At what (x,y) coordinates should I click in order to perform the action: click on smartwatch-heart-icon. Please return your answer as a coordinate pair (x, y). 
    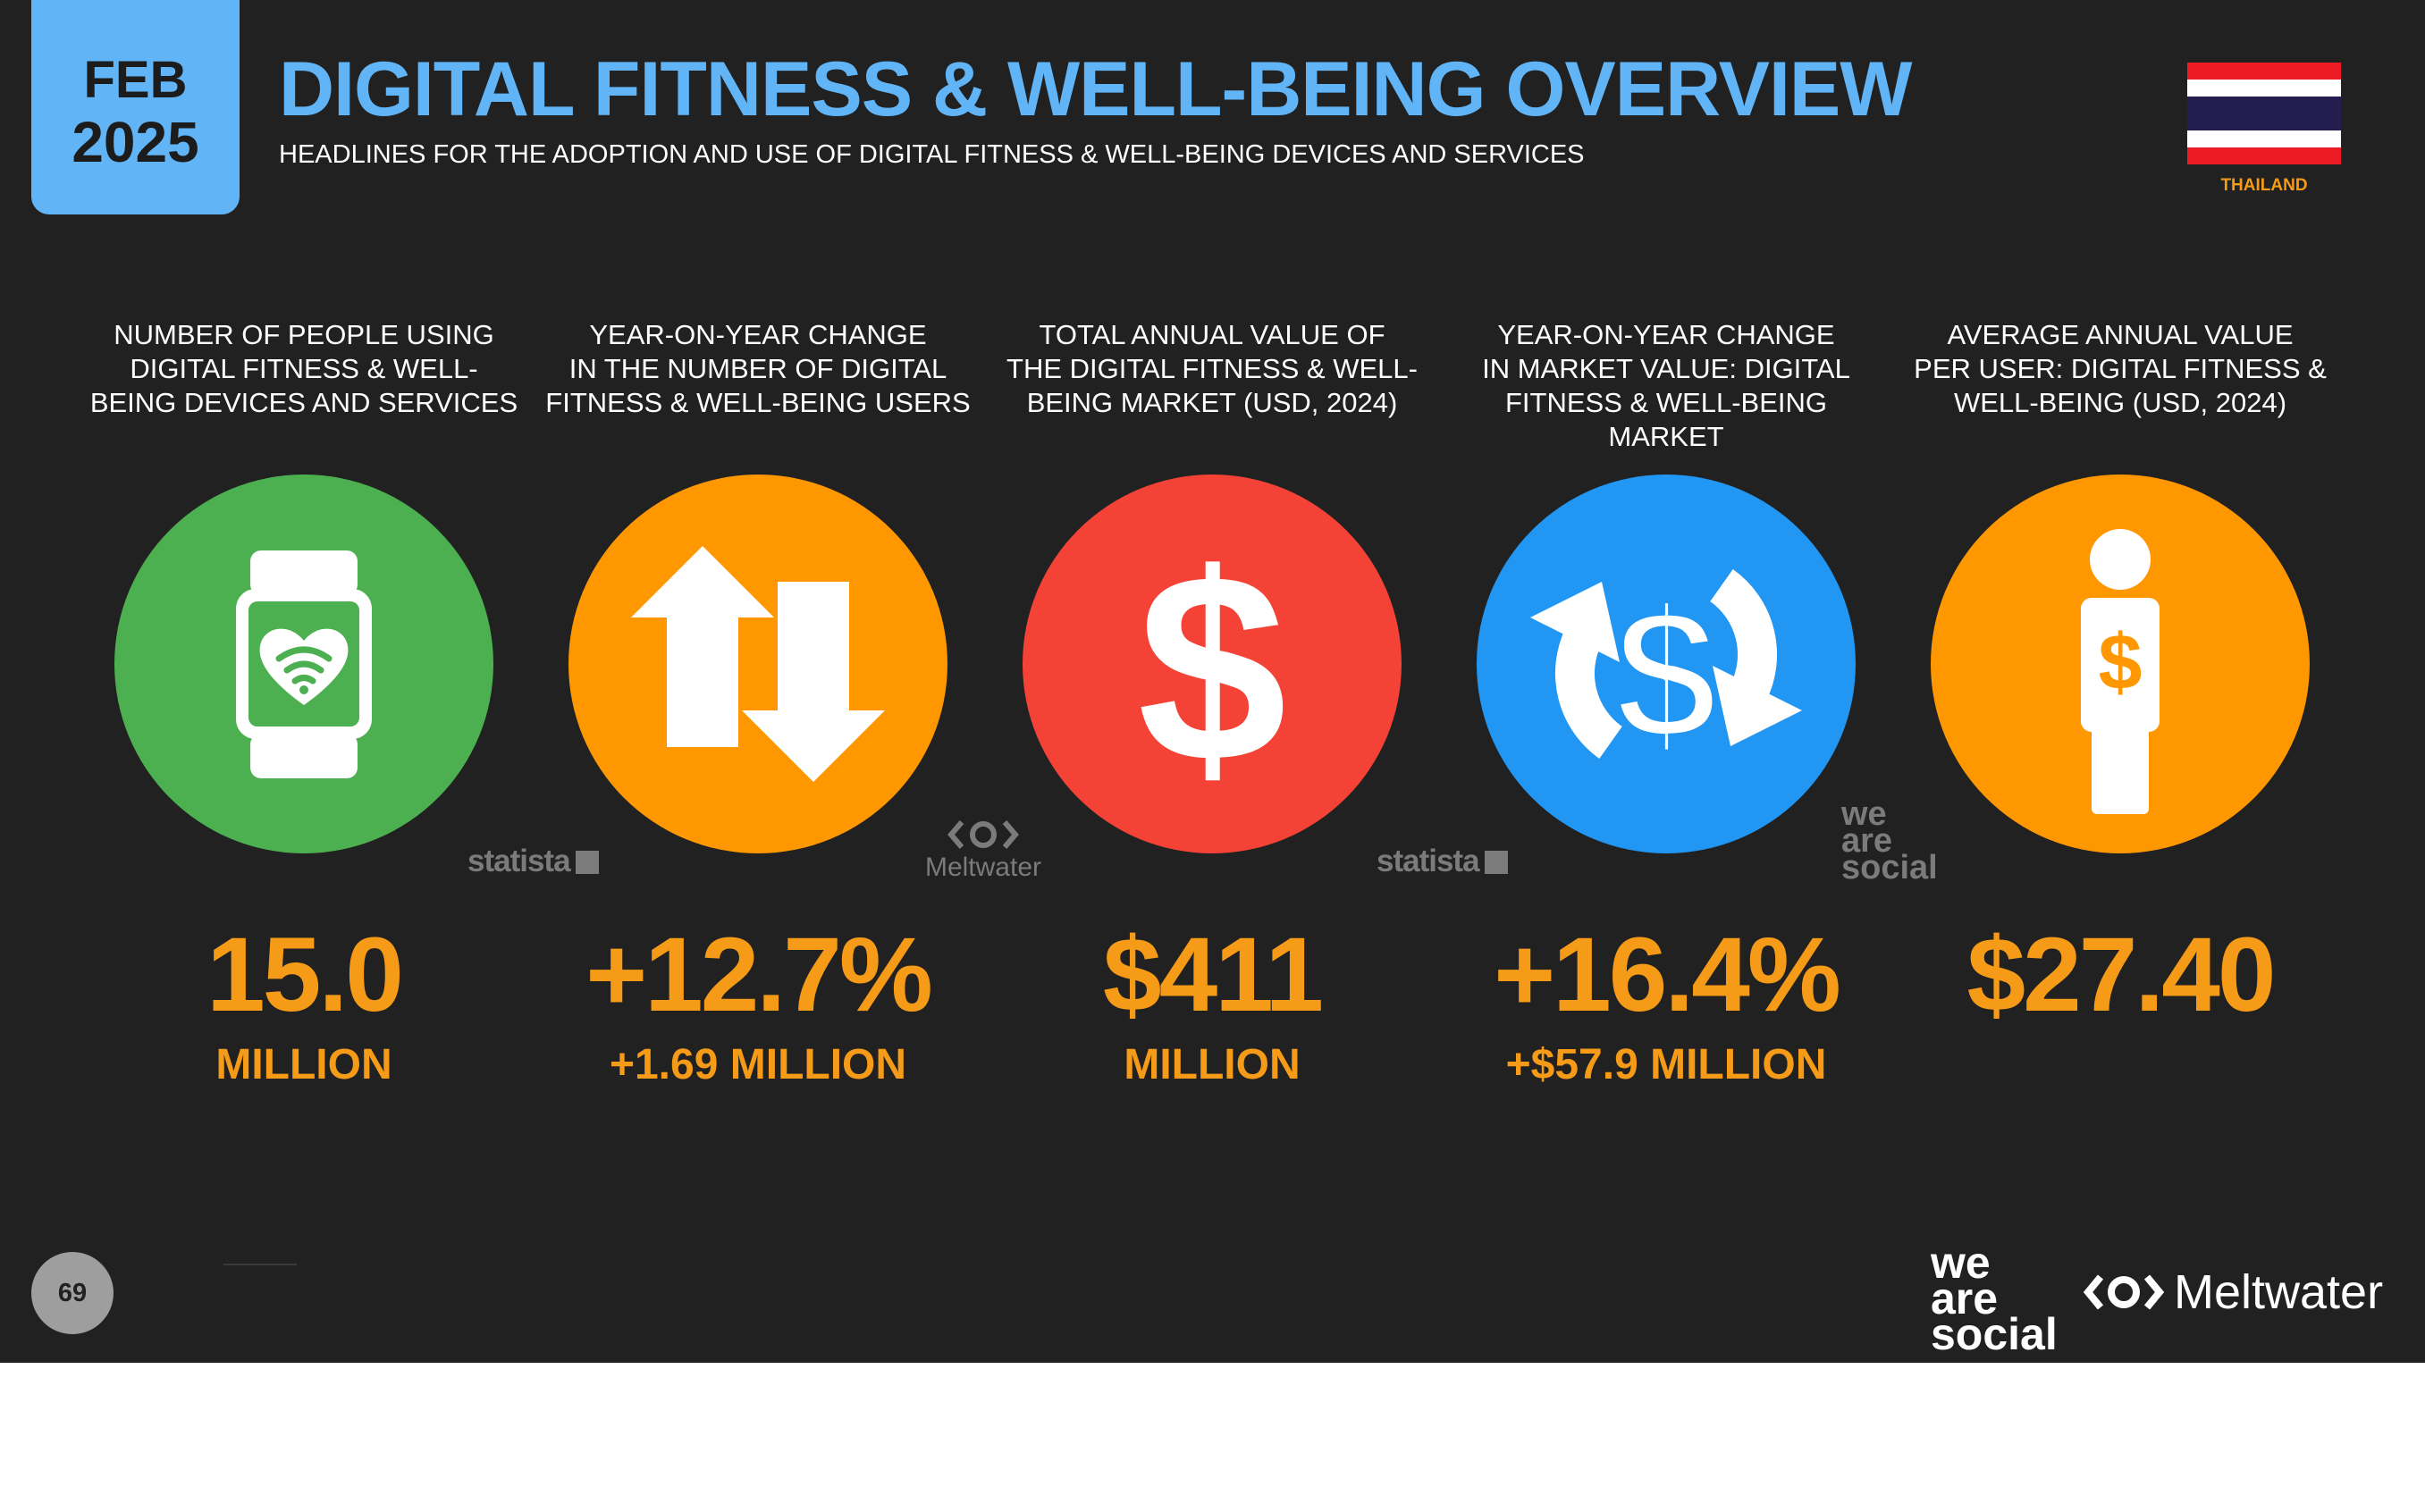
    Looking at the image, I should click on (303, 664).